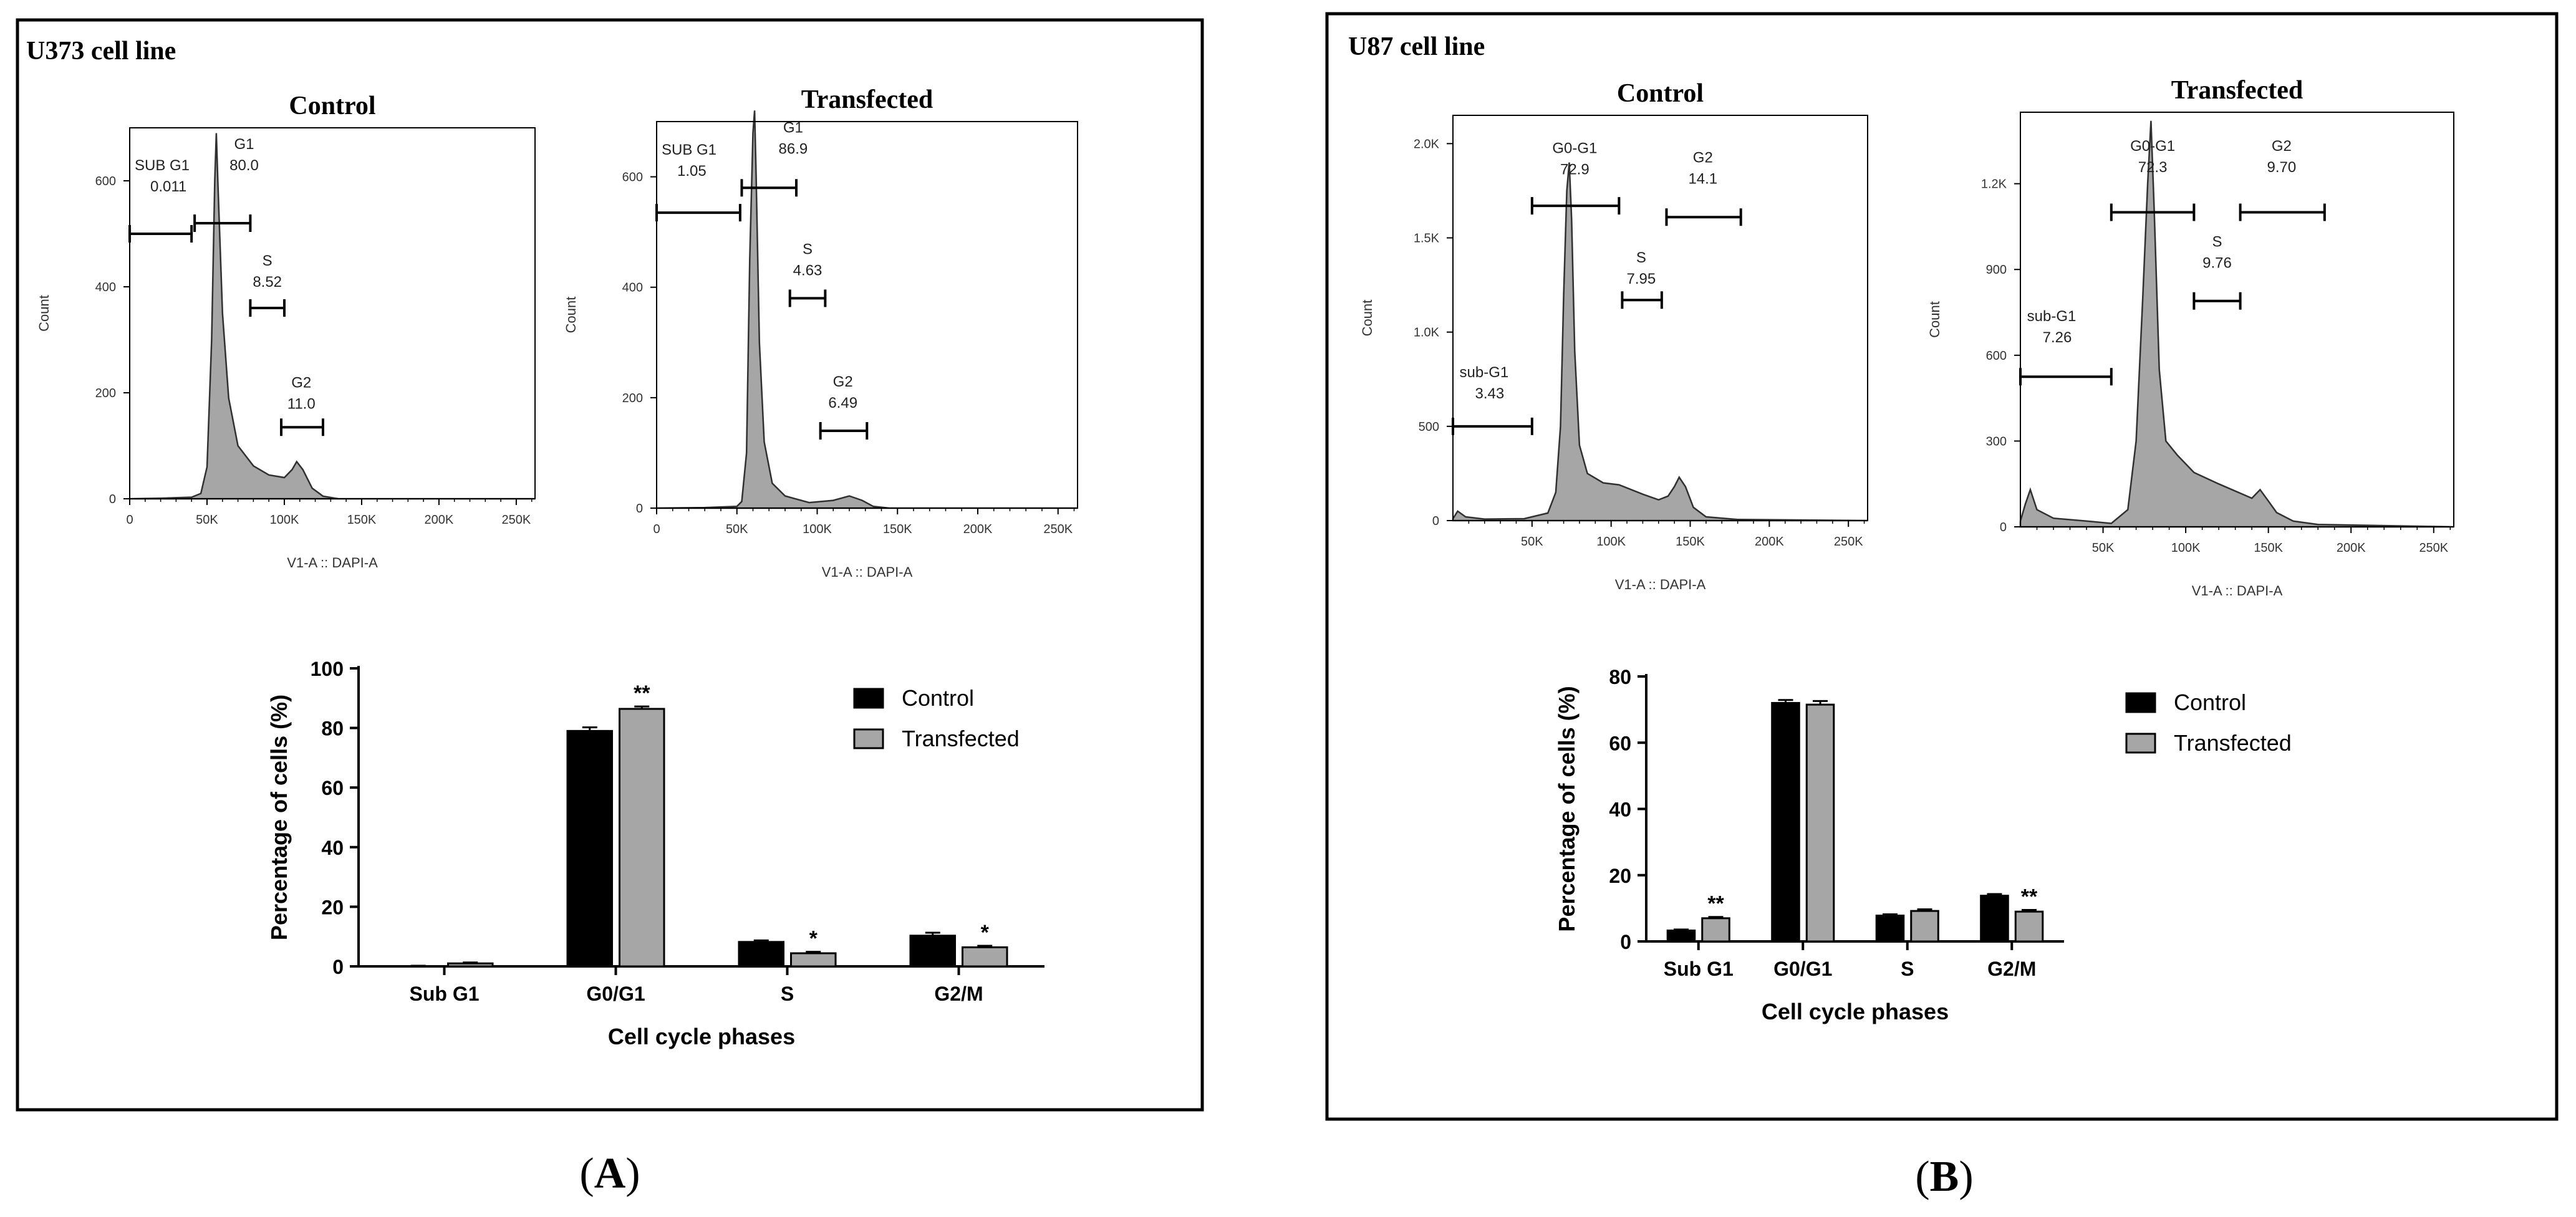  Describe the element at coordinates (332, 788) in the screenshot. I see `y-tick-label: 60` at that location.